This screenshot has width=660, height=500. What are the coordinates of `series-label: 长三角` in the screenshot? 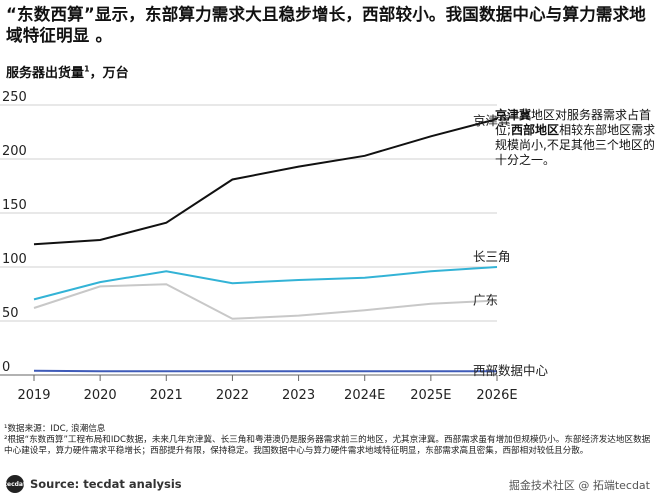 It's located at (492, 256).